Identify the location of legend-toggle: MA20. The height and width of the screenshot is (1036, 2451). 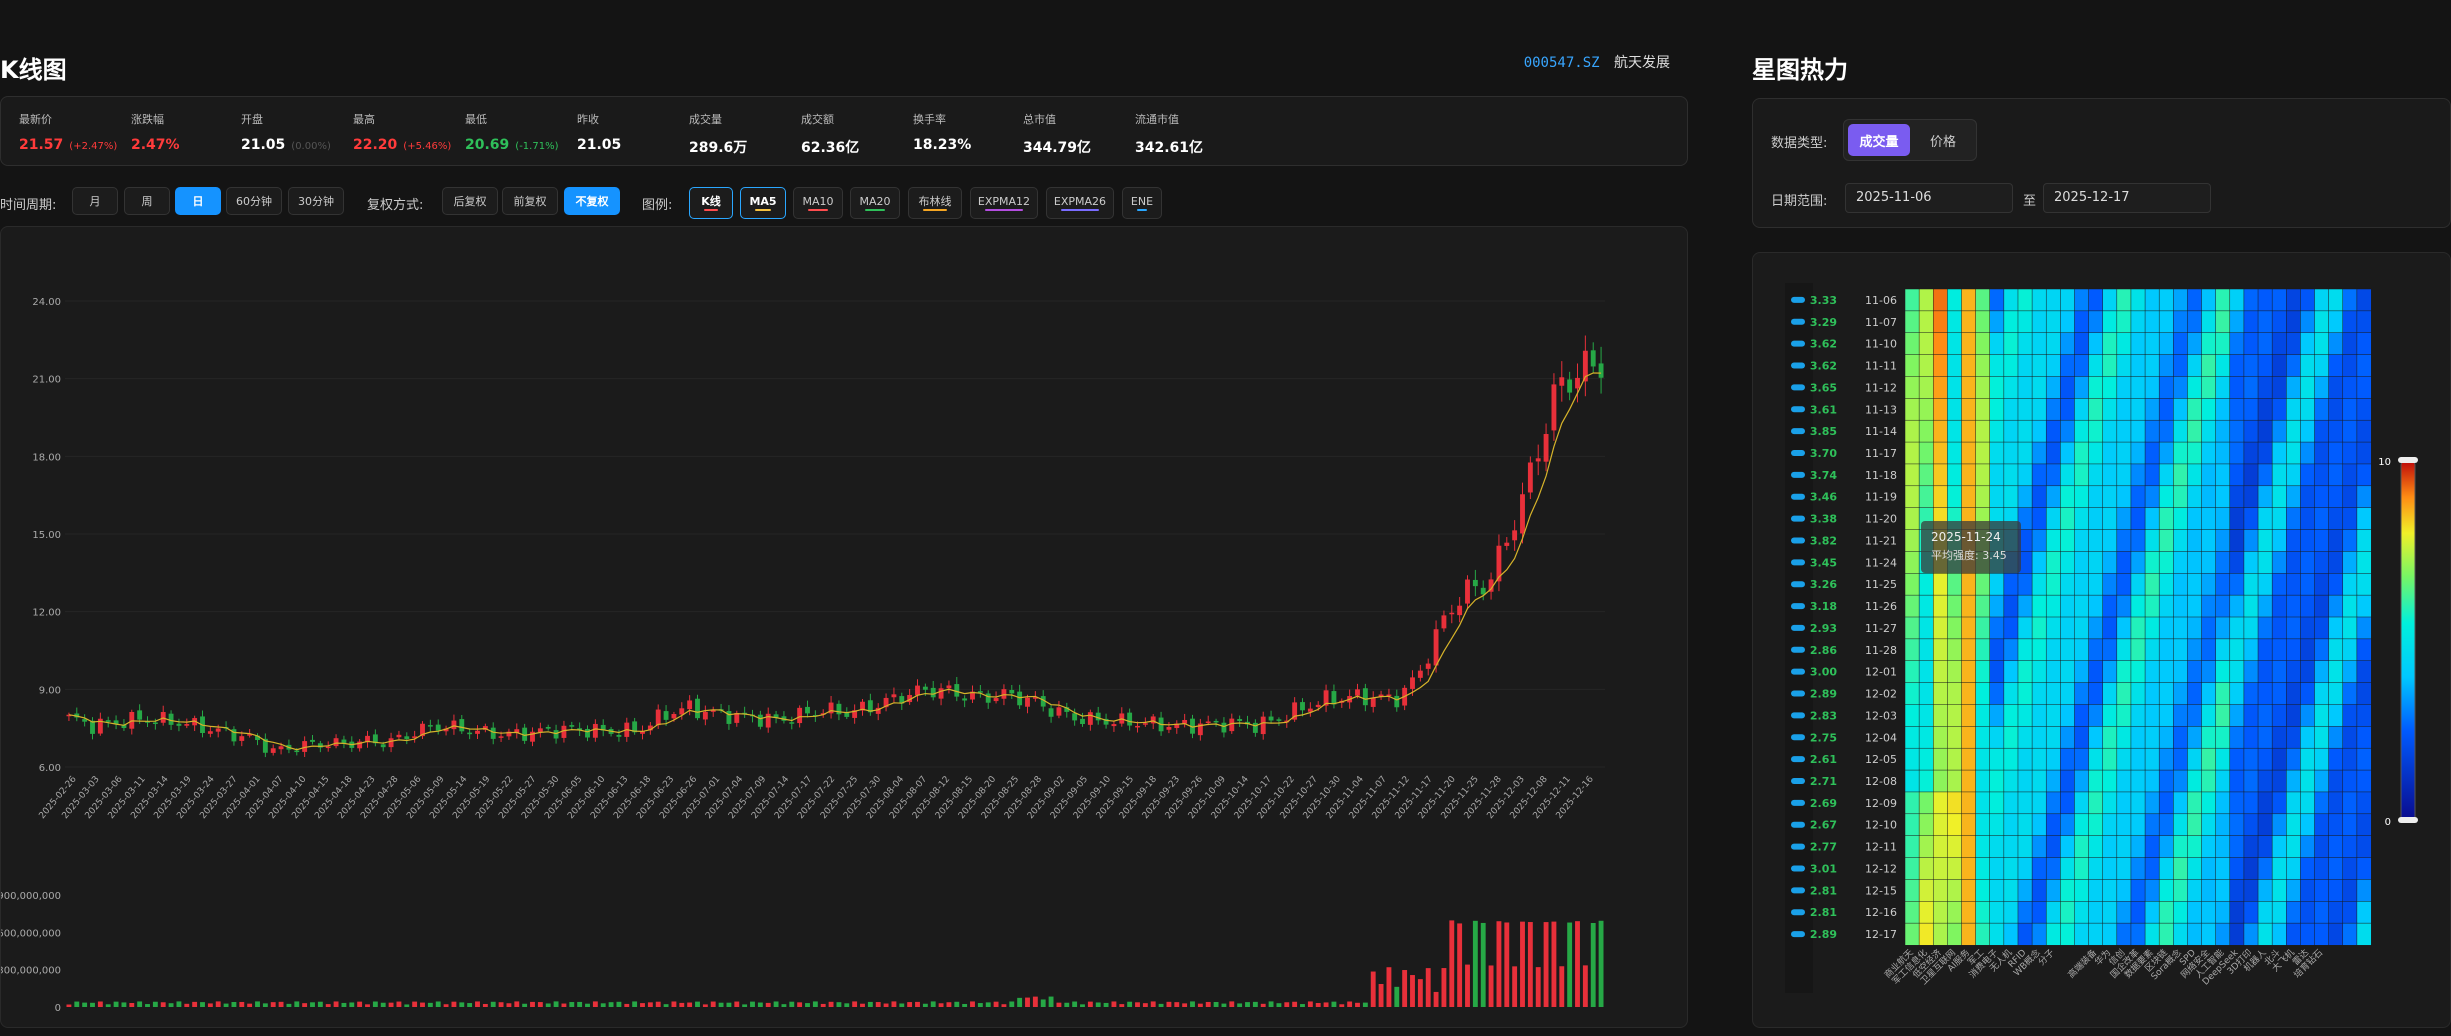
(875, 203).